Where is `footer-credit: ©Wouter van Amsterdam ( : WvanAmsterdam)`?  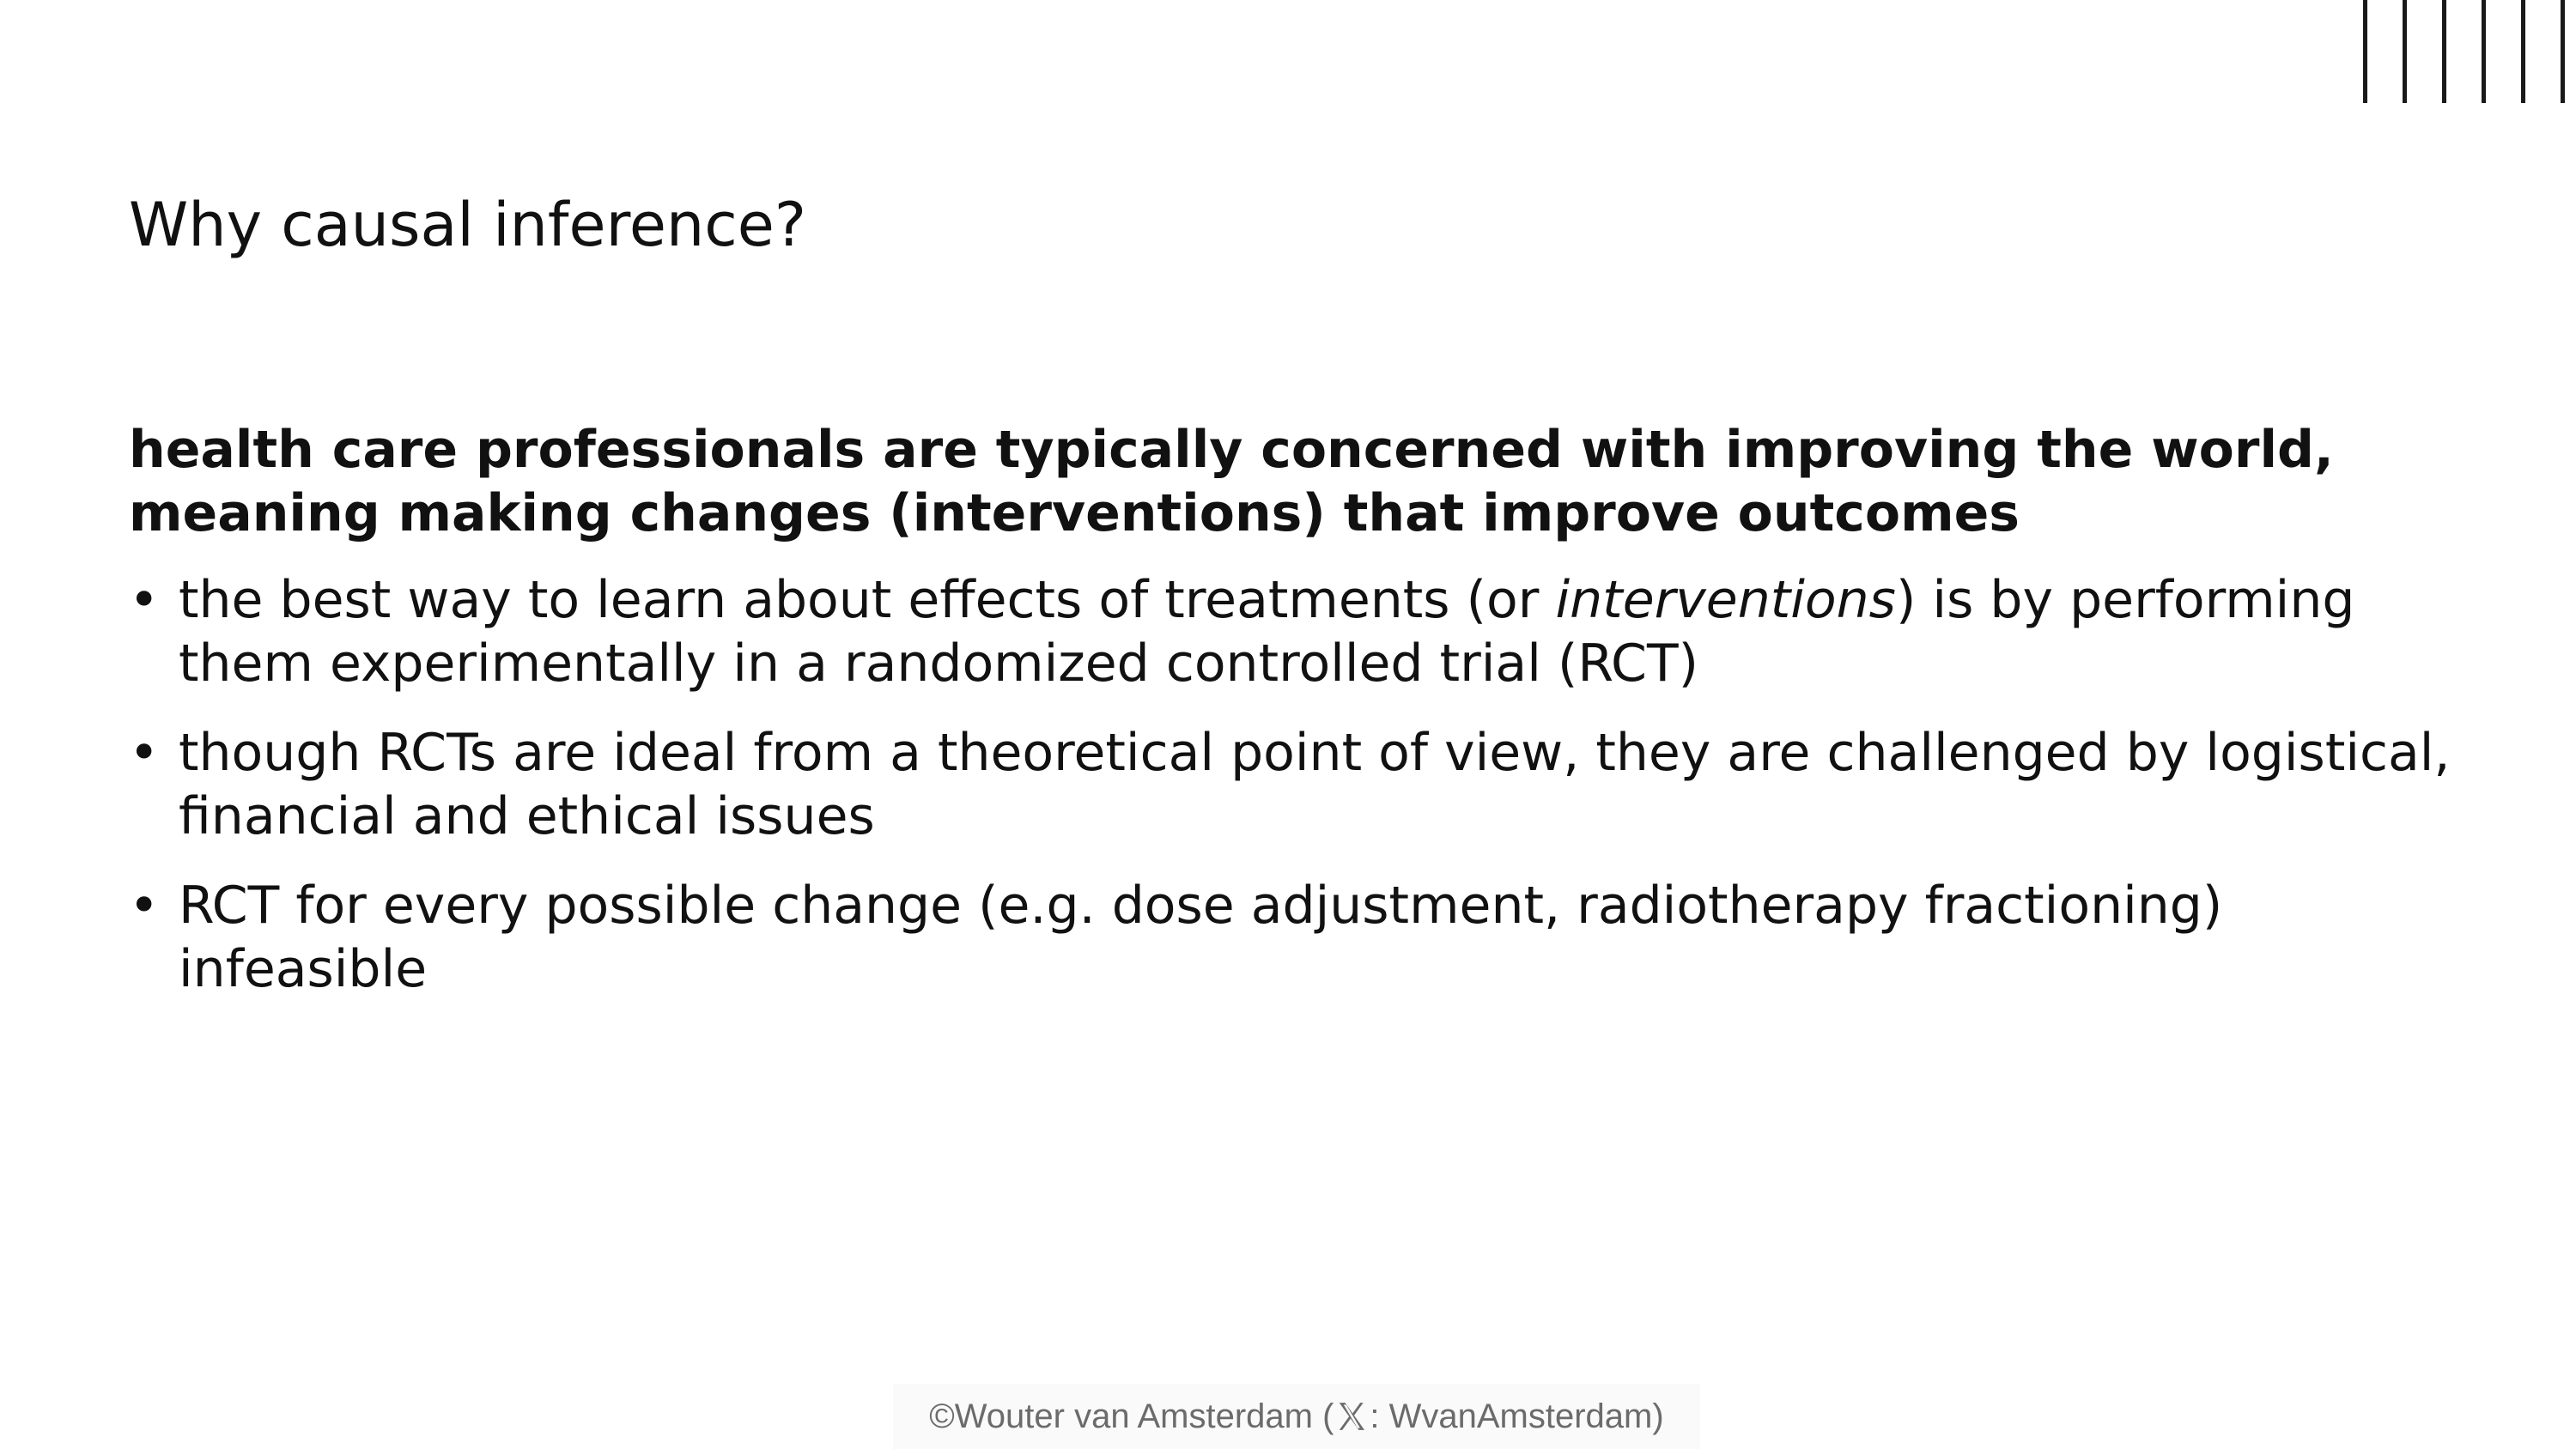 footer-credit: ©Wouter van Amsterdam ( : WvanAmsterdam) is located at coordinates (1297, 1416).